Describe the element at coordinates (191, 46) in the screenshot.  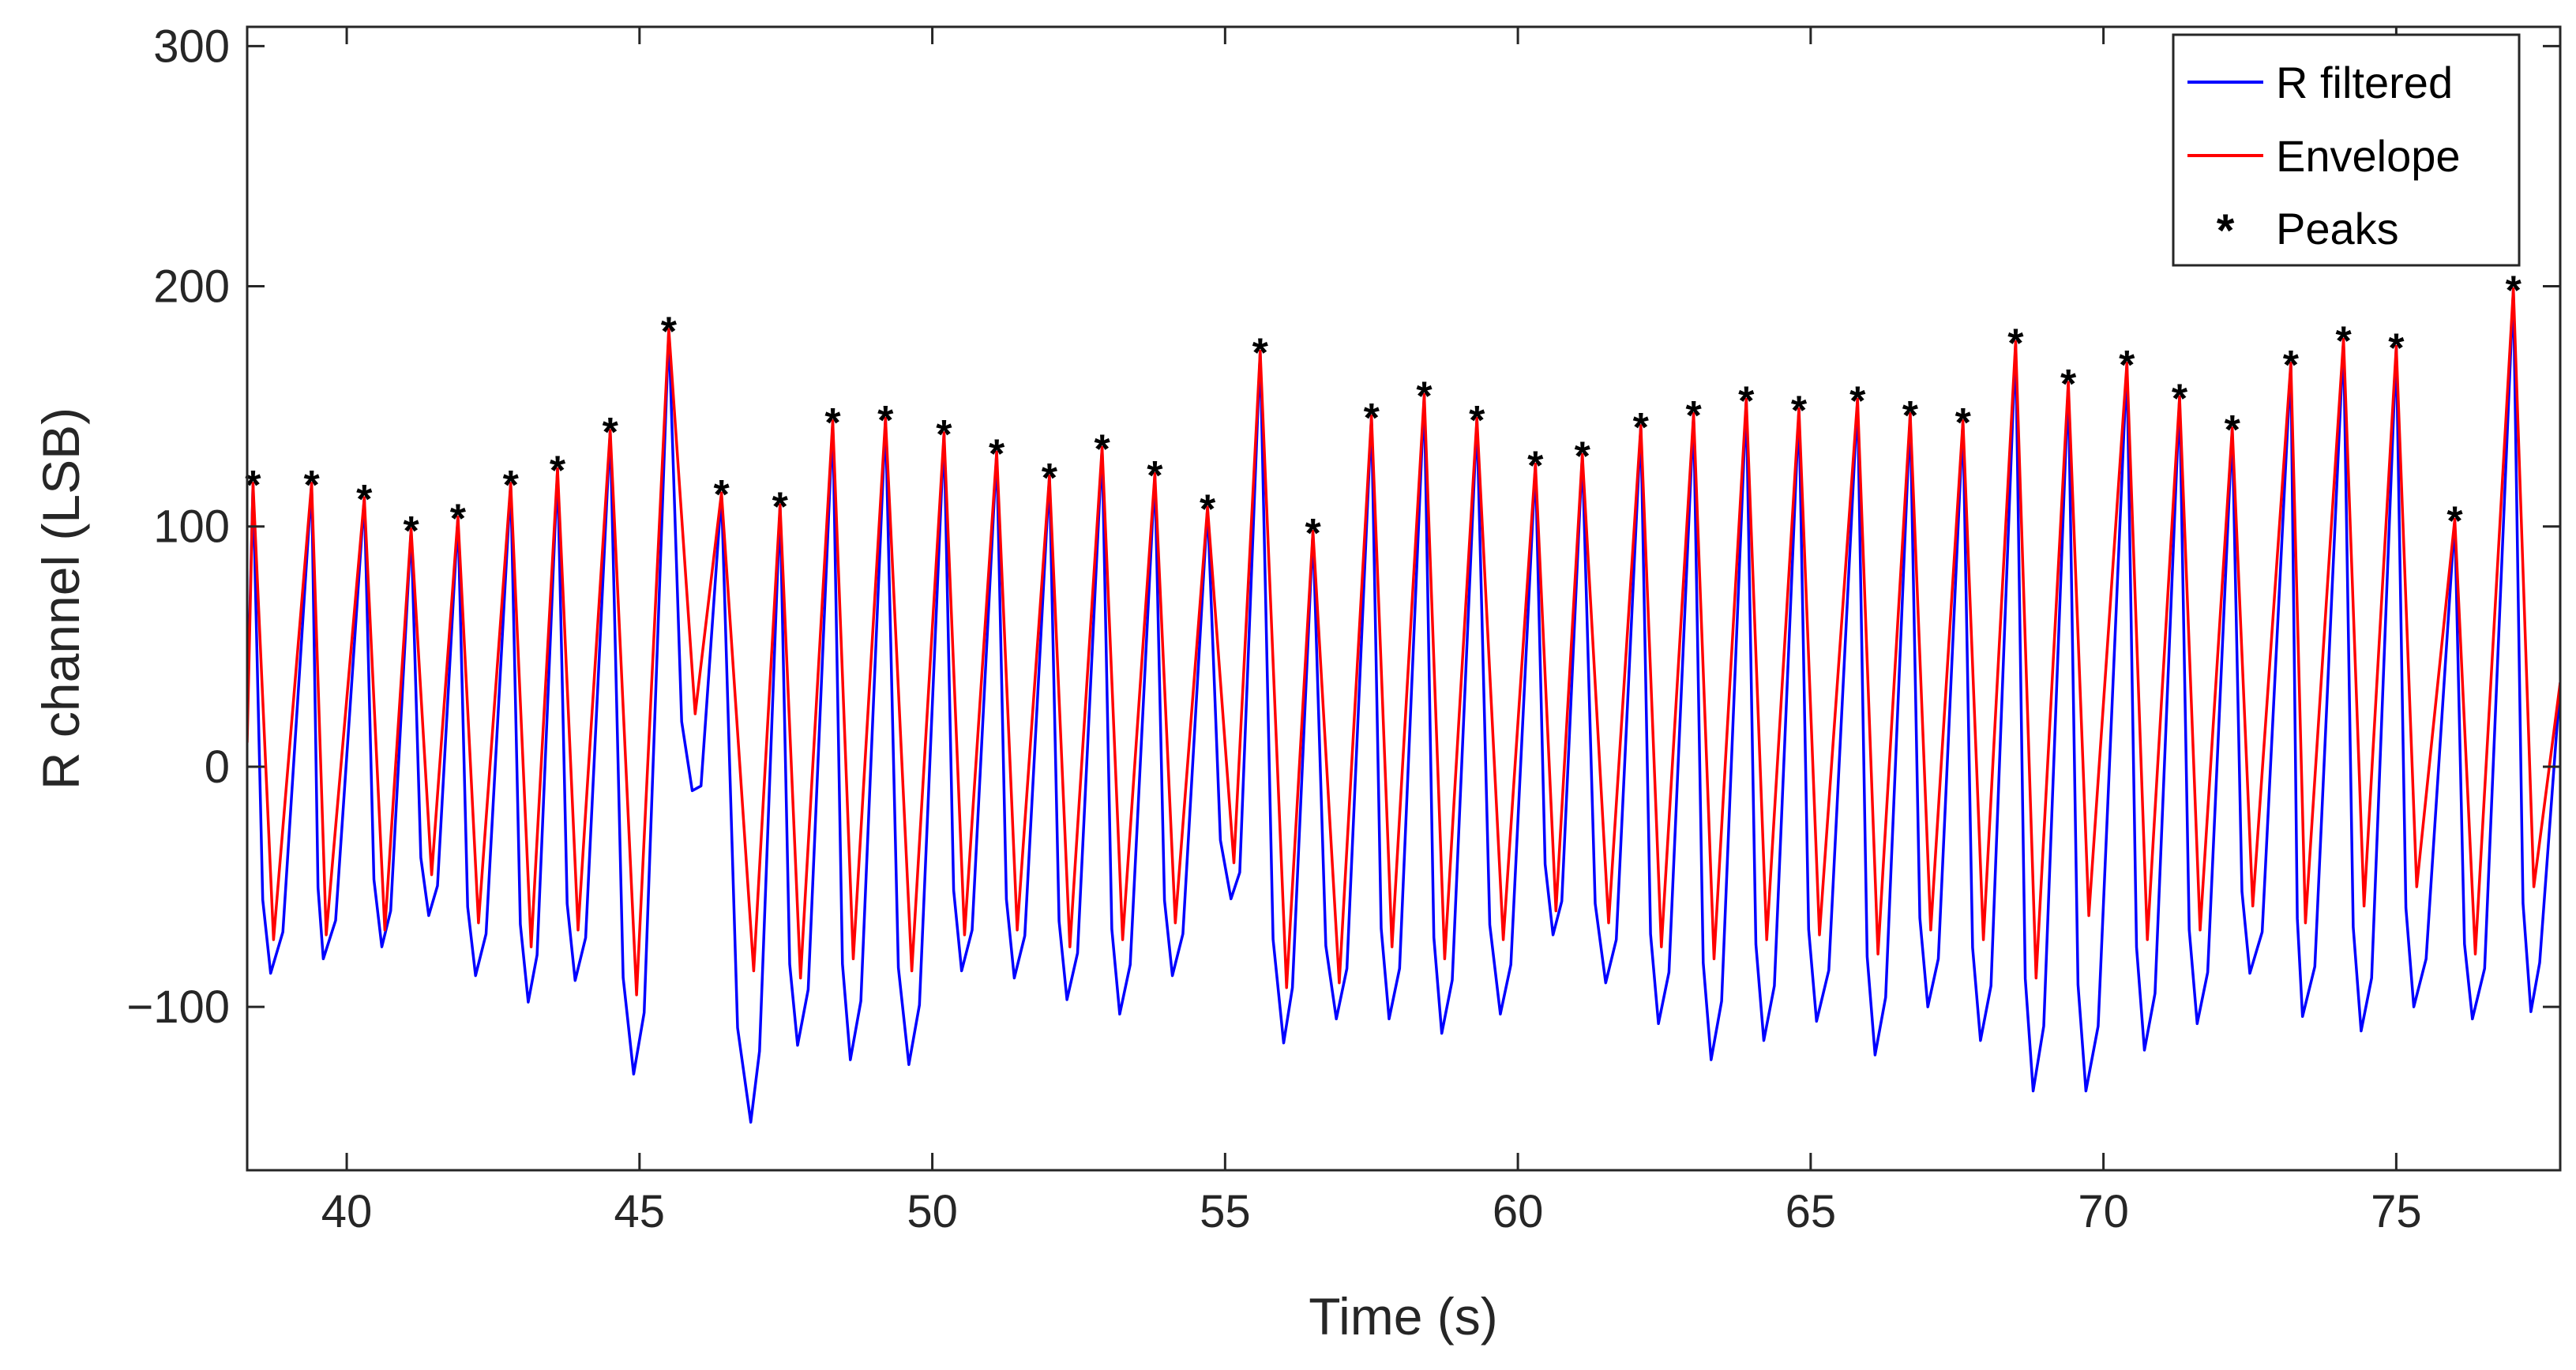
I see `y-tick-label: 300` at that location.